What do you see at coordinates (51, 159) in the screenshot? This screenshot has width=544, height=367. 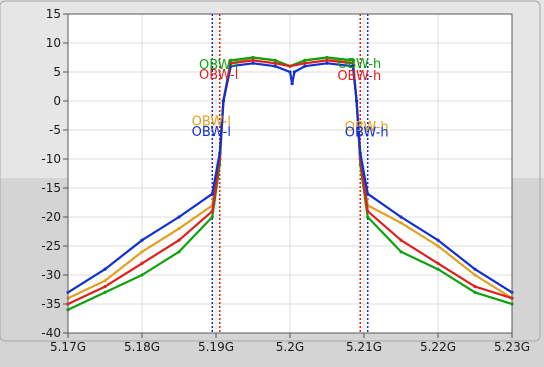 I see `y-tick-label: -10` at bounding box center [51, 159].